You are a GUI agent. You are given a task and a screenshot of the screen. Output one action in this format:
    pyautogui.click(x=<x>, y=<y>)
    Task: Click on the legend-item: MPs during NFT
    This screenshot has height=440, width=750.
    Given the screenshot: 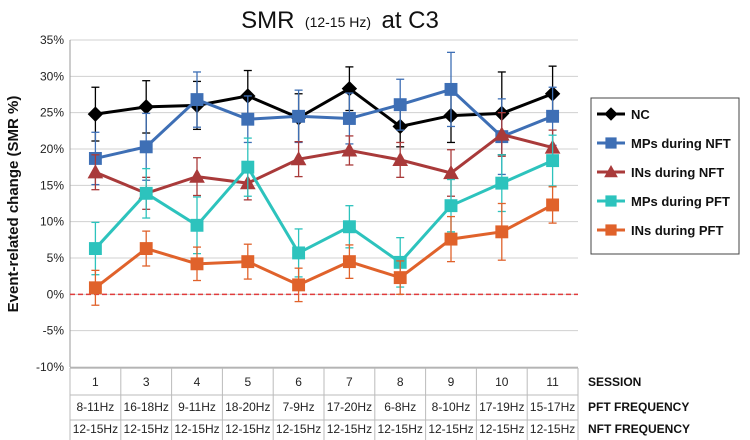 What is the action you would take?
    pyautogui.click(x=664, y=143)
    